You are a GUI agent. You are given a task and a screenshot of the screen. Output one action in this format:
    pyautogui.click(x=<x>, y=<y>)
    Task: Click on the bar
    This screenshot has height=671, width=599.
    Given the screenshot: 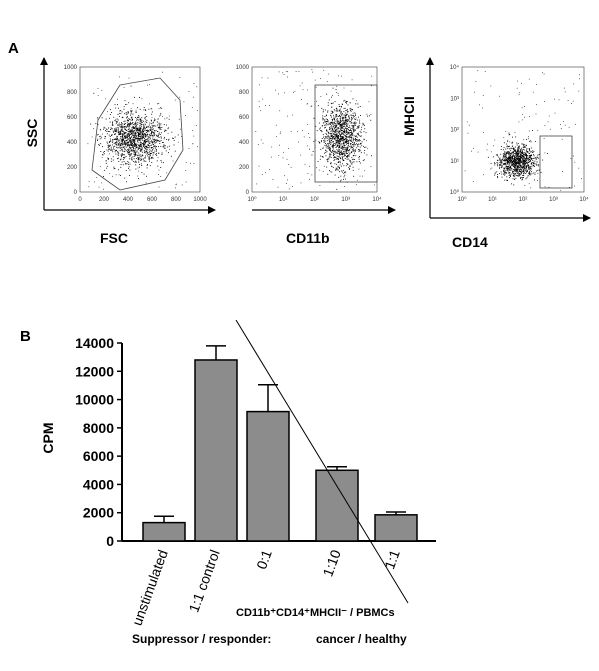 What is the action you would take?
    pyautogui.click(x=164, y=531)
    